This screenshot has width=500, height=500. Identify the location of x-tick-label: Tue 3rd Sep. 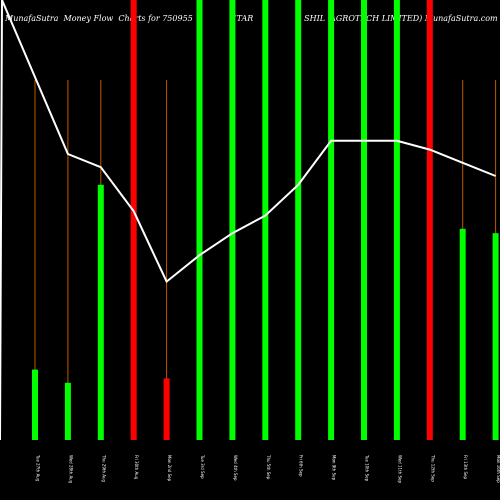
(202, 466).